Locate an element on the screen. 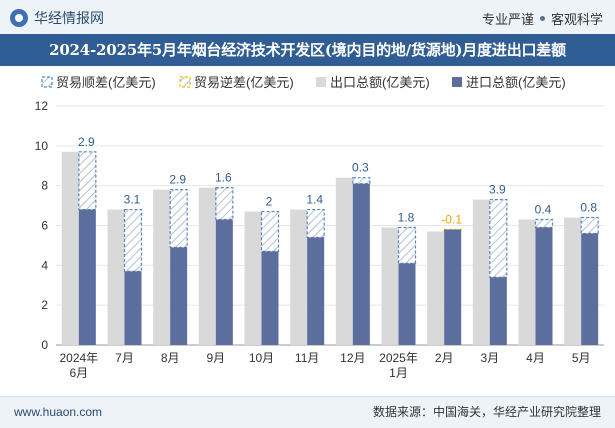 This screenshot has width=615, height=428. balance-label: 0.3 is located at coordinates (360, 168).